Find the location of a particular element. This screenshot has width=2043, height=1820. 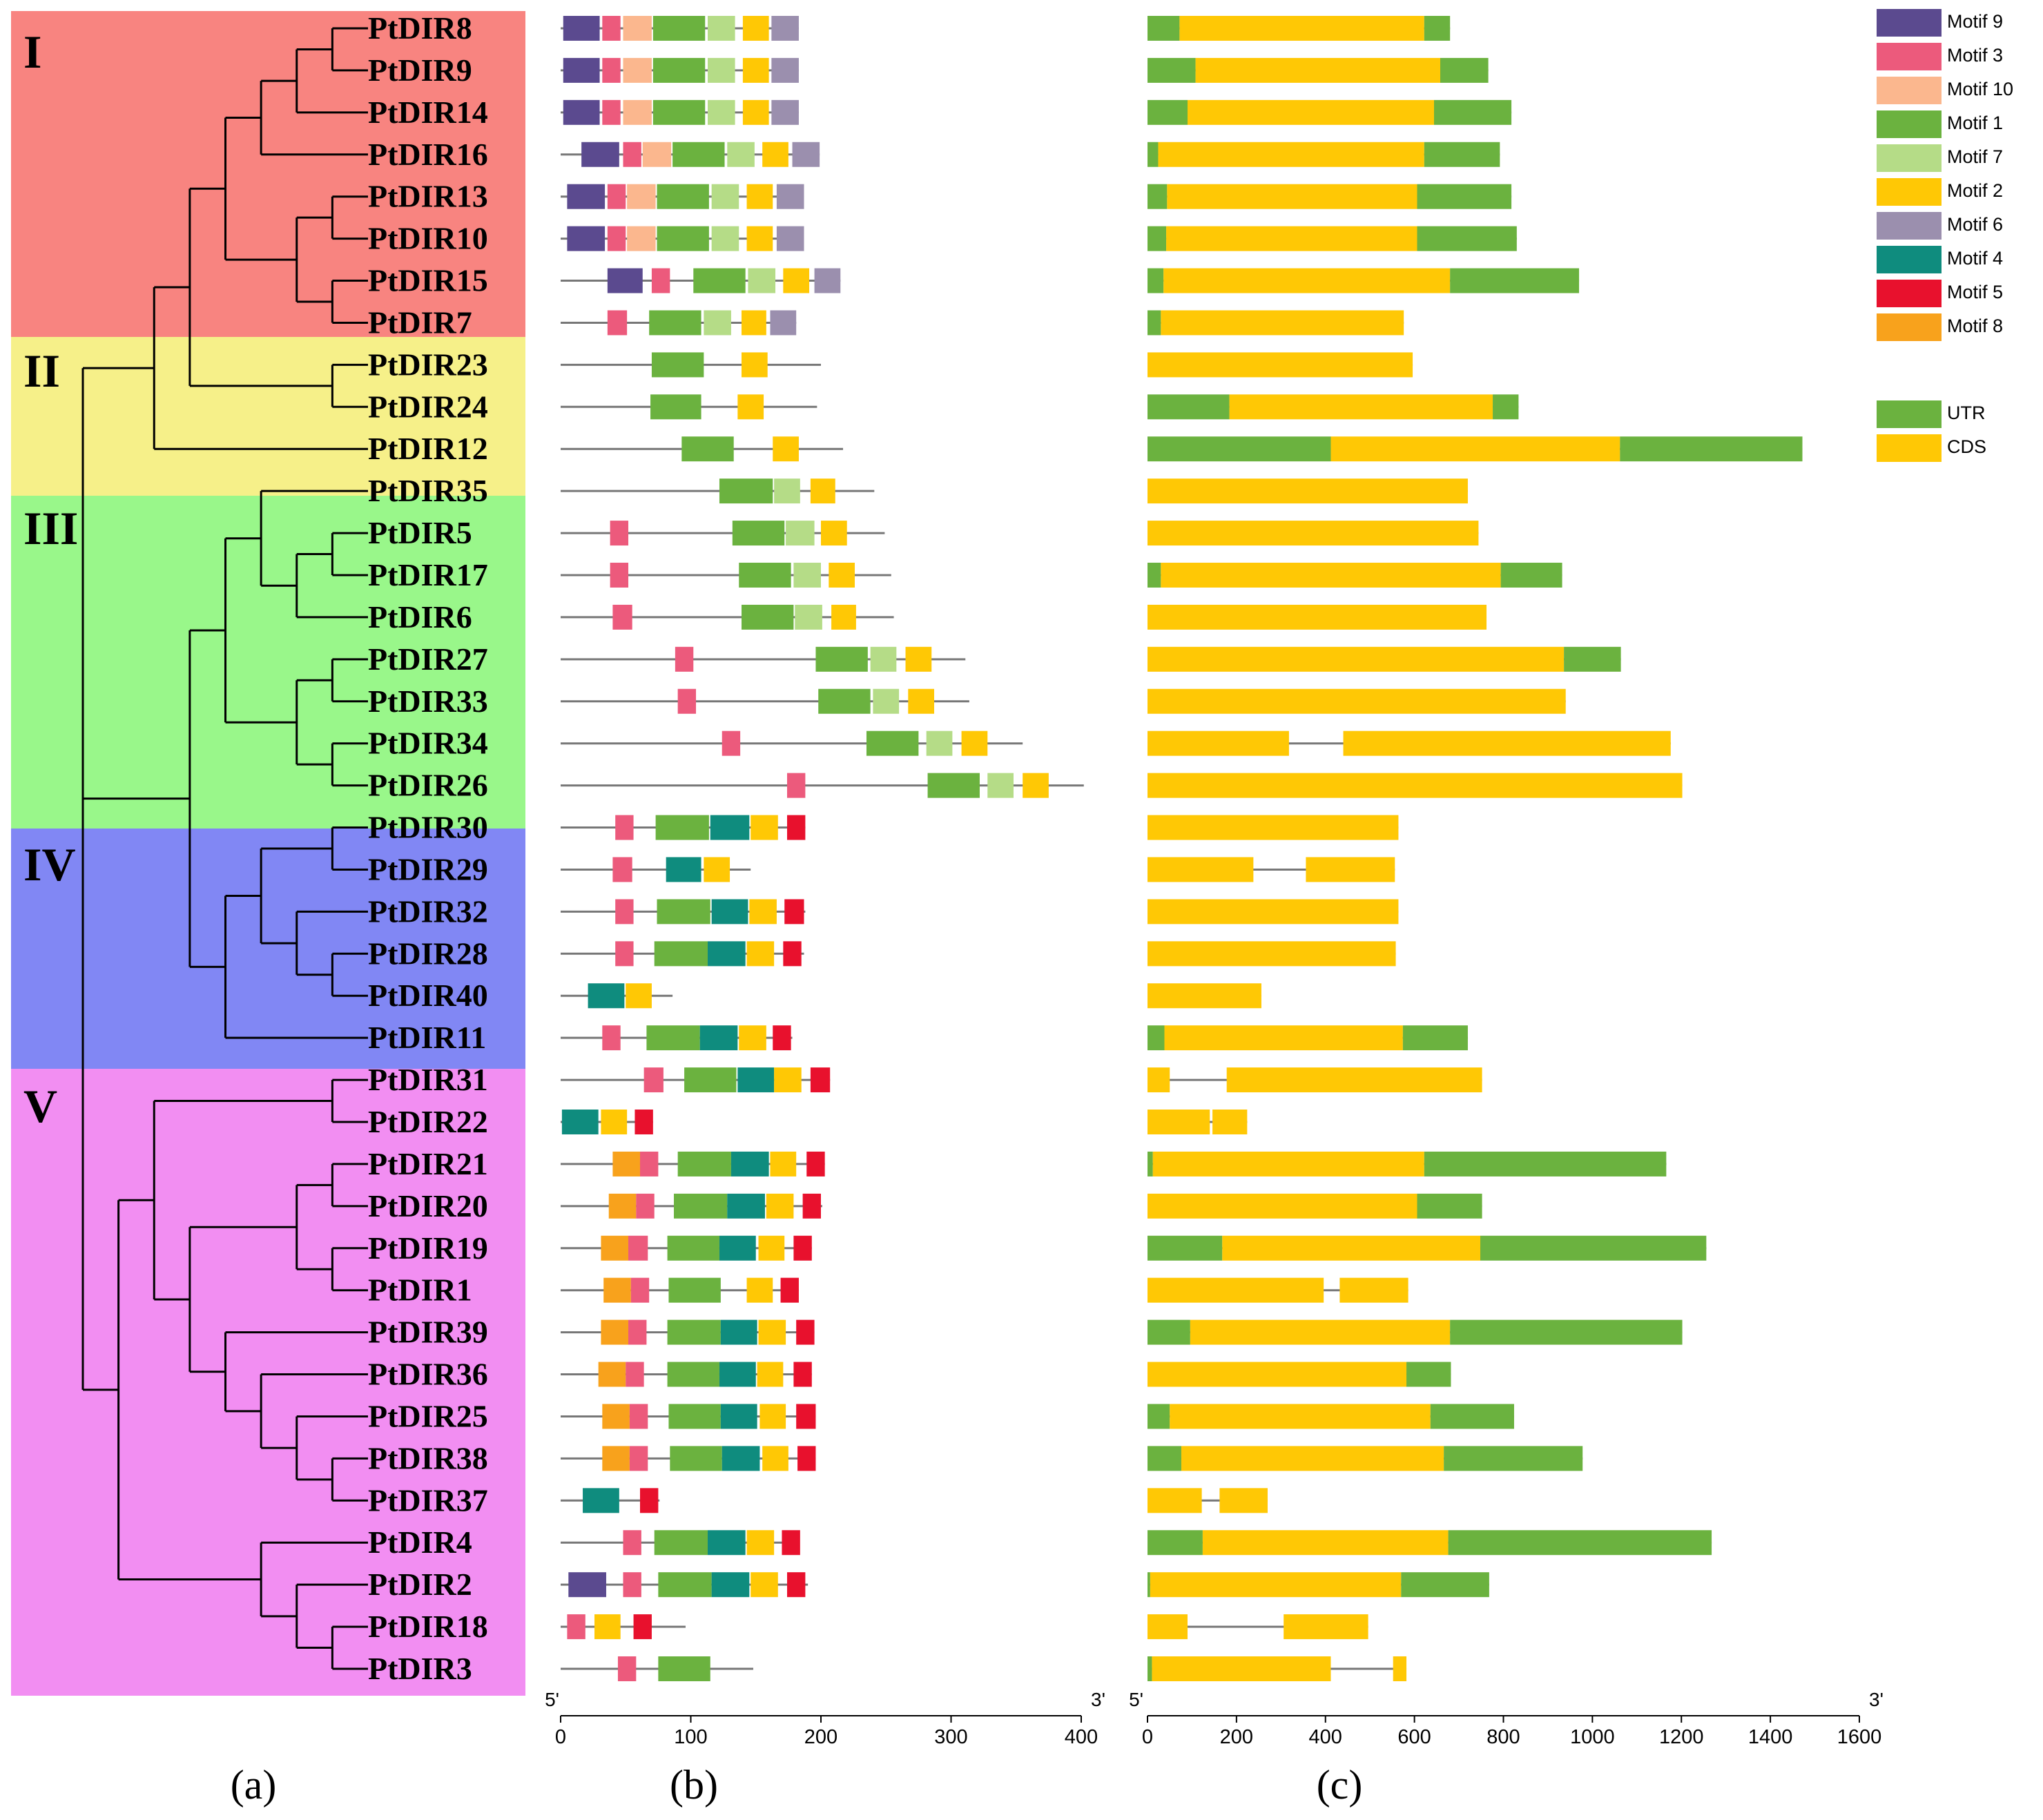

legend-label-motif: Motif 3 is located at coordinates (1975, 56).